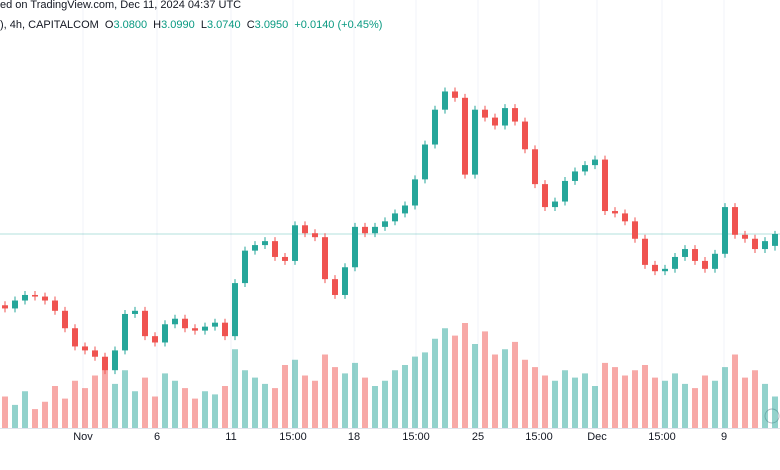  Describe the element at coordinates (157, 437) in the screenshot. I see `x-tick-label: 6` at that location.